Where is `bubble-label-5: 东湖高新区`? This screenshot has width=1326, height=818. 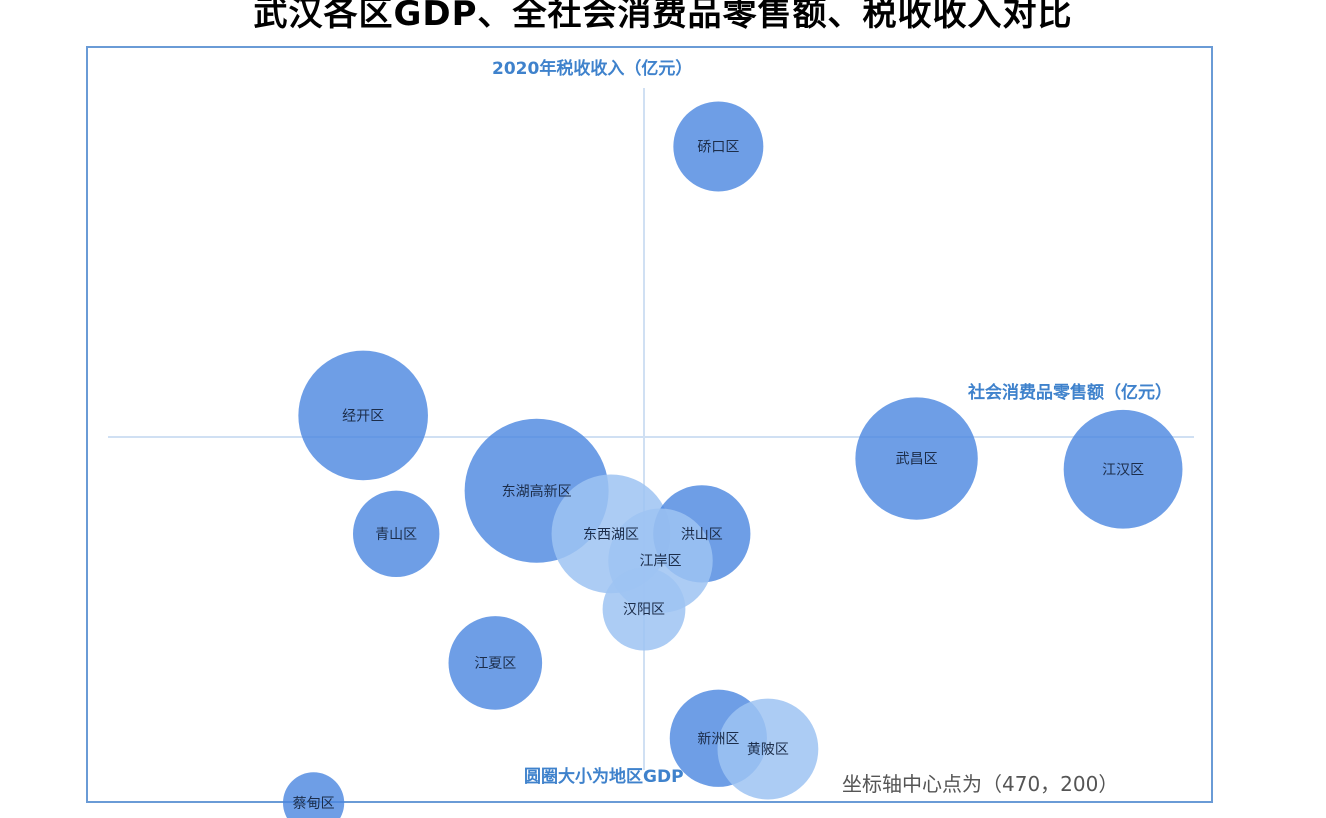
bubble-label-5: 东湖高新区 is located at coordinates (537, 491).